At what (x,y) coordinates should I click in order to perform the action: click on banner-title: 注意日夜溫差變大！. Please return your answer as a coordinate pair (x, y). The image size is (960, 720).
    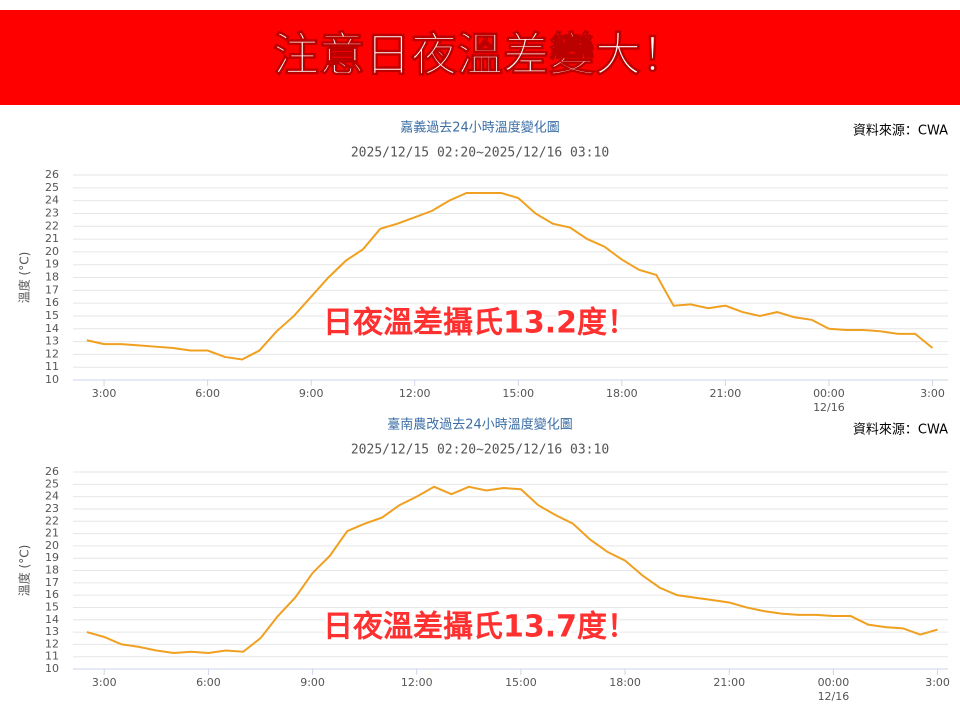
    Looking at the image, I should click on (480, 55).